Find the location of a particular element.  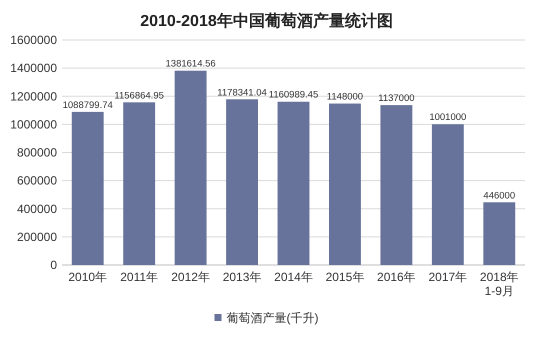

data-label: 1088799.74 is located at coordinates (87, 105).